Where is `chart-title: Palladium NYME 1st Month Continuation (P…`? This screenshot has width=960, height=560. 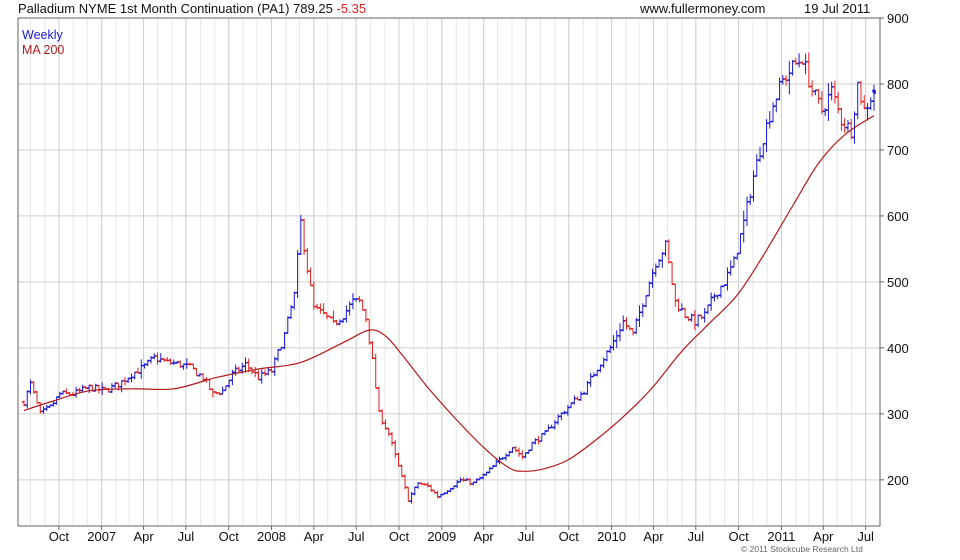
chart-title: Palladium NYME 1st Month Continuation (P… is located at coordinates (192, 8).